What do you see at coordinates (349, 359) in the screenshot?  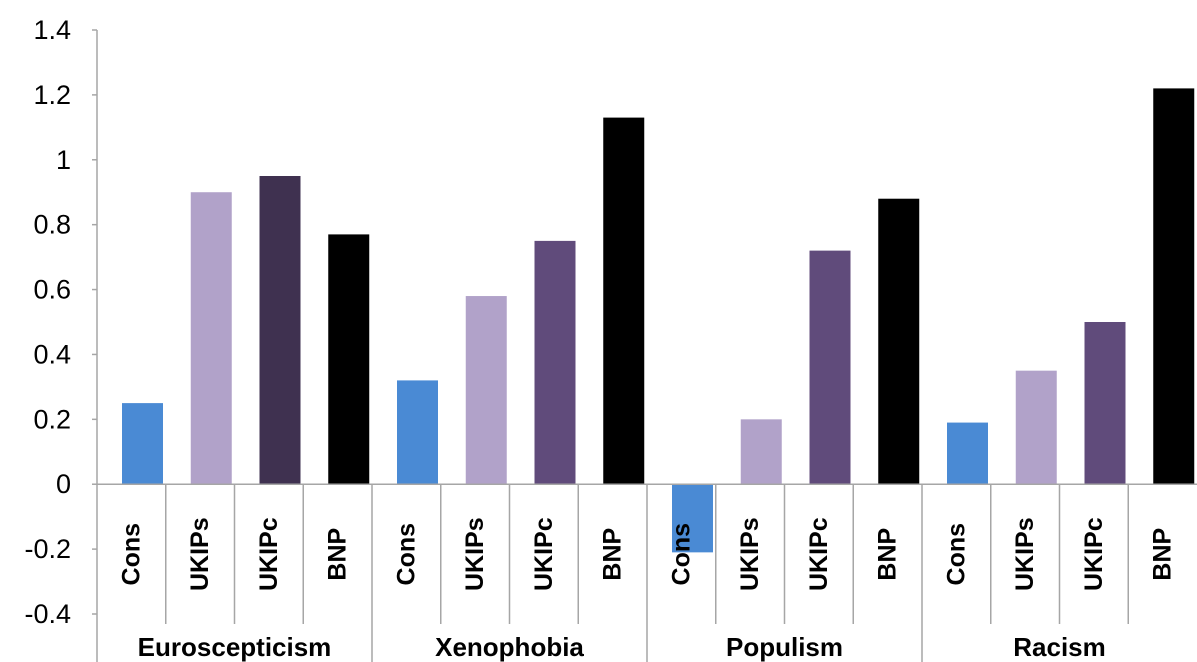 I see `bar-euroscepticism-bnp` at bounding box center [349, 359].